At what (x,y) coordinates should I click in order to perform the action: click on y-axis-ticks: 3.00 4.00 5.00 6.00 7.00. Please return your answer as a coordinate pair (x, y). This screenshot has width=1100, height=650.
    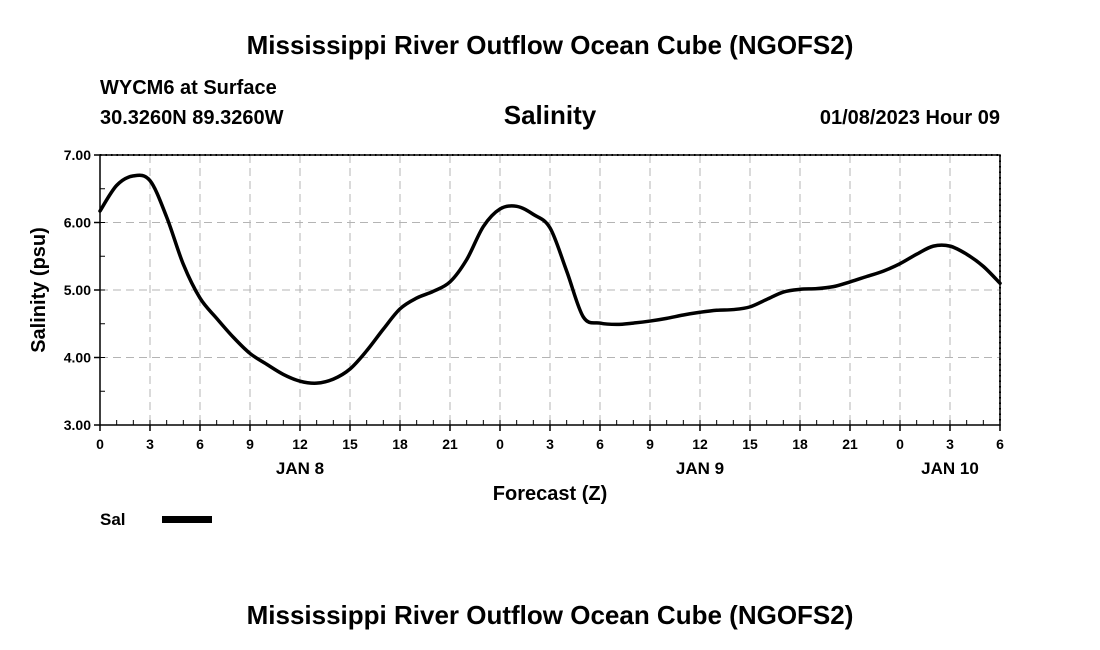
    Looking at the image, I should click on (84, 290).